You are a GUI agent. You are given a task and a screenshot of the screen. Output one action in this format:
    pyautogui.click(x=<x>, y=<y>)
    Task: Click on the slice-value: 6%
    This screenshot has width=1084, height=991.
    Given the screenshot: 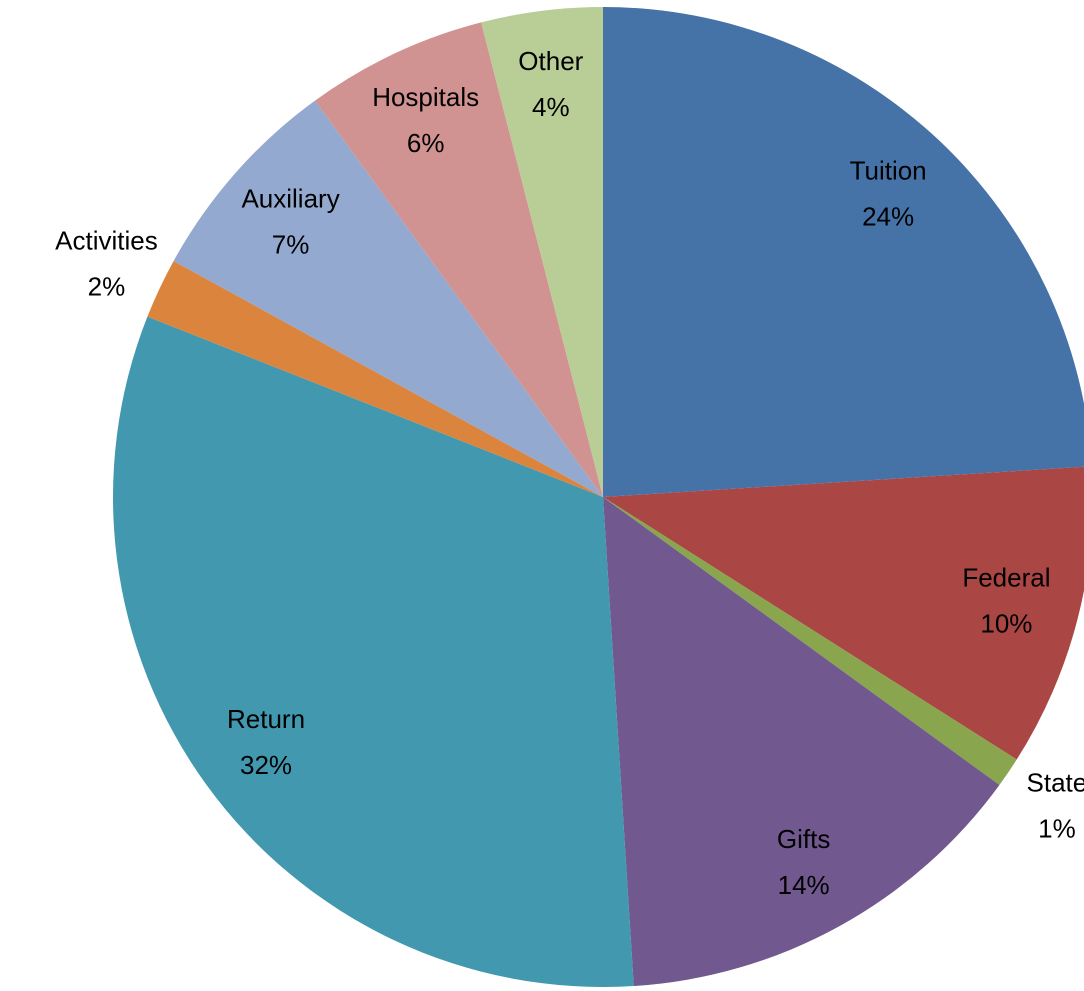 What is the action you would take?
    pyautogui.click(x=426, y=143)
    